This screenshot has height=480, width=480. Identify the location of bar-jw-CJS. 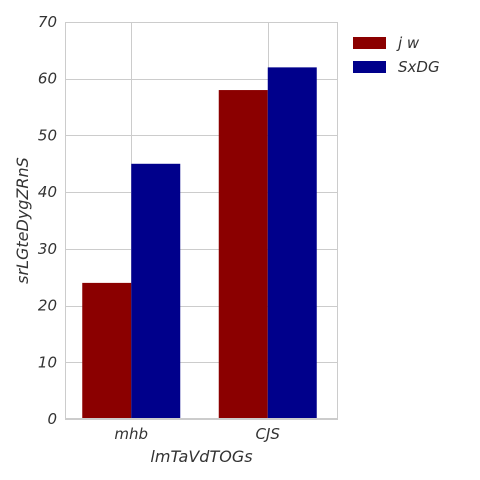
(243, 255).